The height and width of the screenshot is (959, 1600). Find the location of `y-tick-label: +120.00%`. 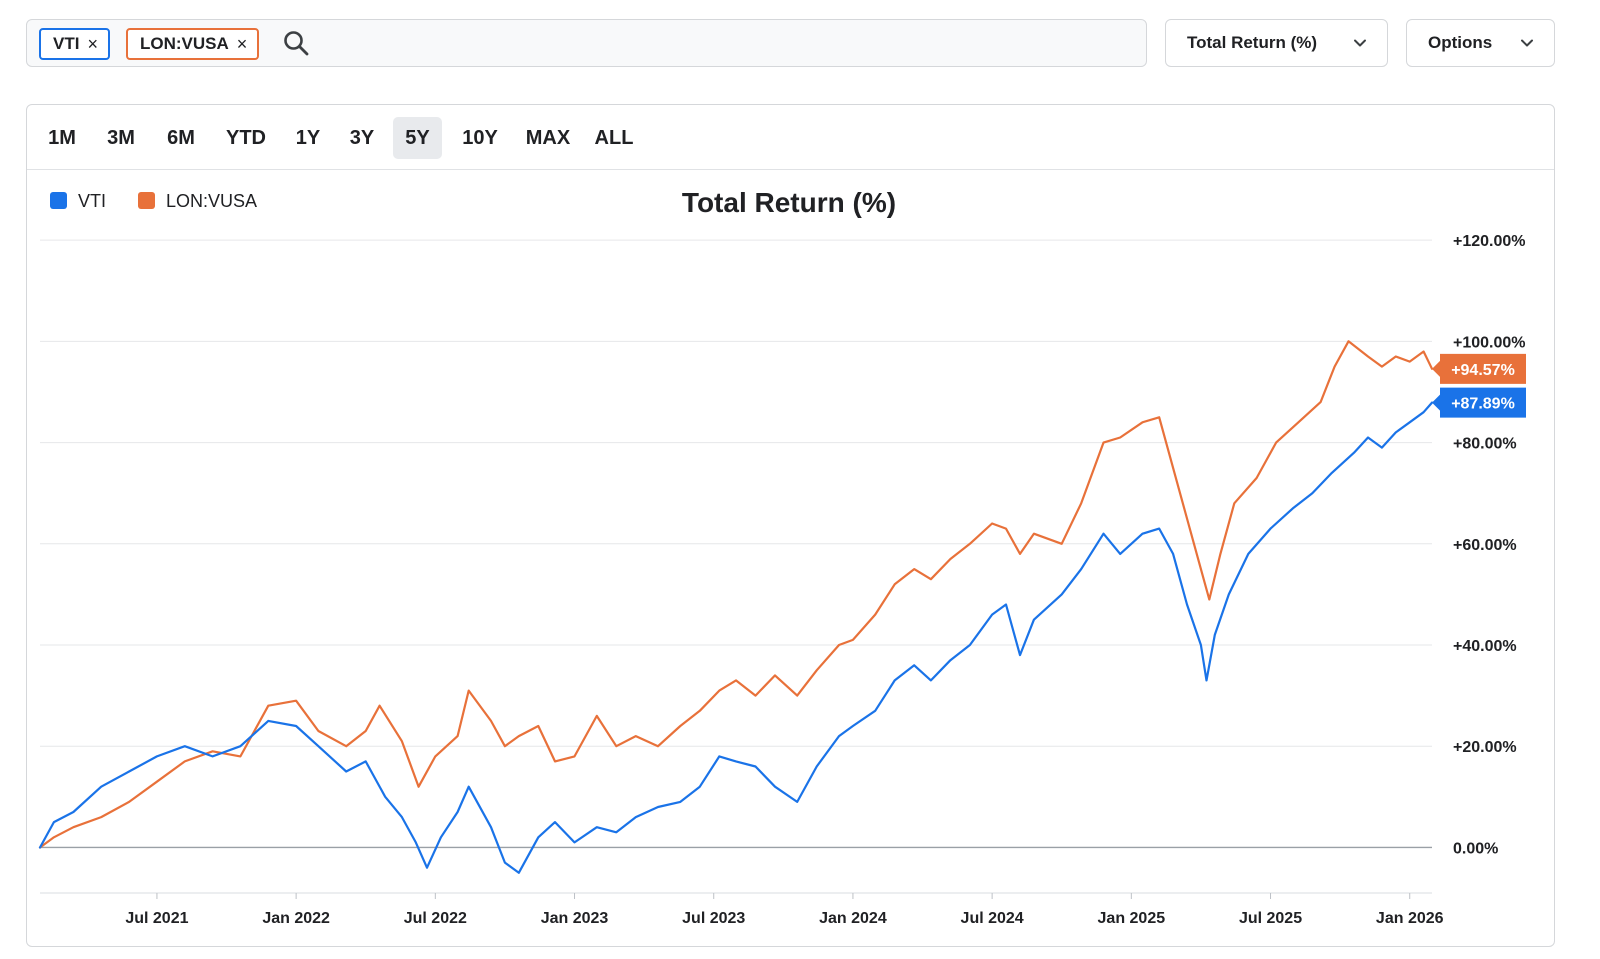

y-tick-label: +120.00% is located at coordinates (1489, 241).